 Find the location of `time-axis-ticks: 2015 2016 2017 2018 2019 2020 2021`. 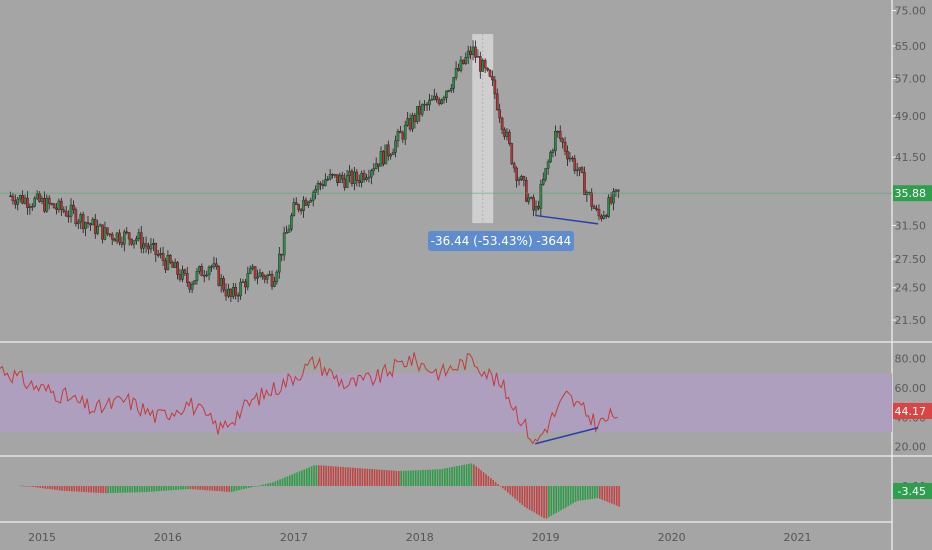

time-axis-ticks: 2015 2016 2017 2018 2019 2020 2021 is located at coordinates (420, 537).